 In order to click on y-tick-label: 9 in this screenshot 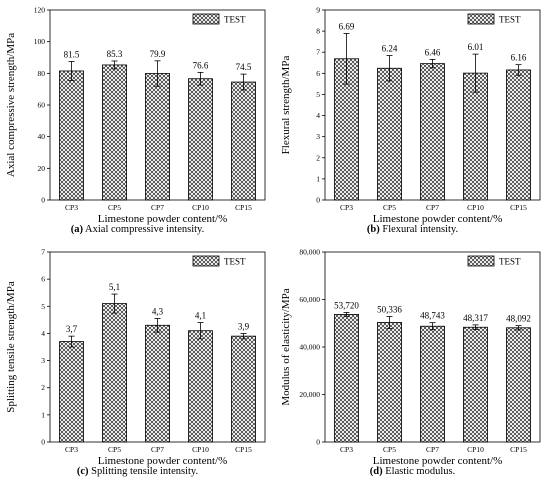, I will do `click(318, 10)`.